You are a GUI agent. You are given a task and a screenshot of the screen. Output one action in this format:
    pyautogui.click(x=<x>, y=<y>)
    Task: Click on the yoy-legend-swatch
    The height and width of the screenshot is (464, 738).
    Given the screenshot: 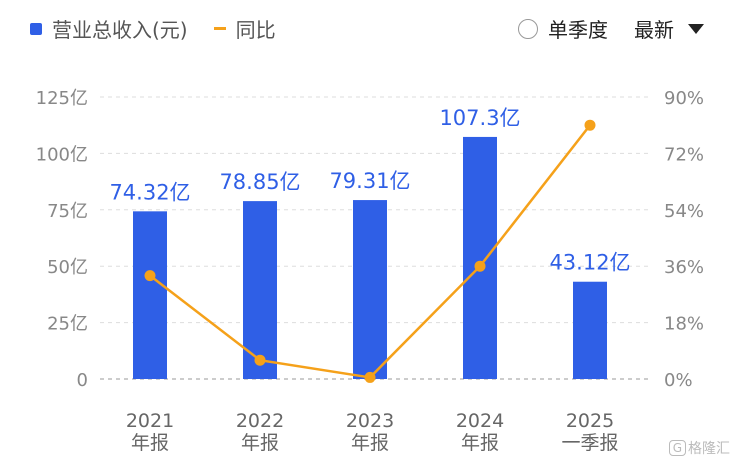 What is the action you would take?
    pyautogui.click(x=219, y=28)
    